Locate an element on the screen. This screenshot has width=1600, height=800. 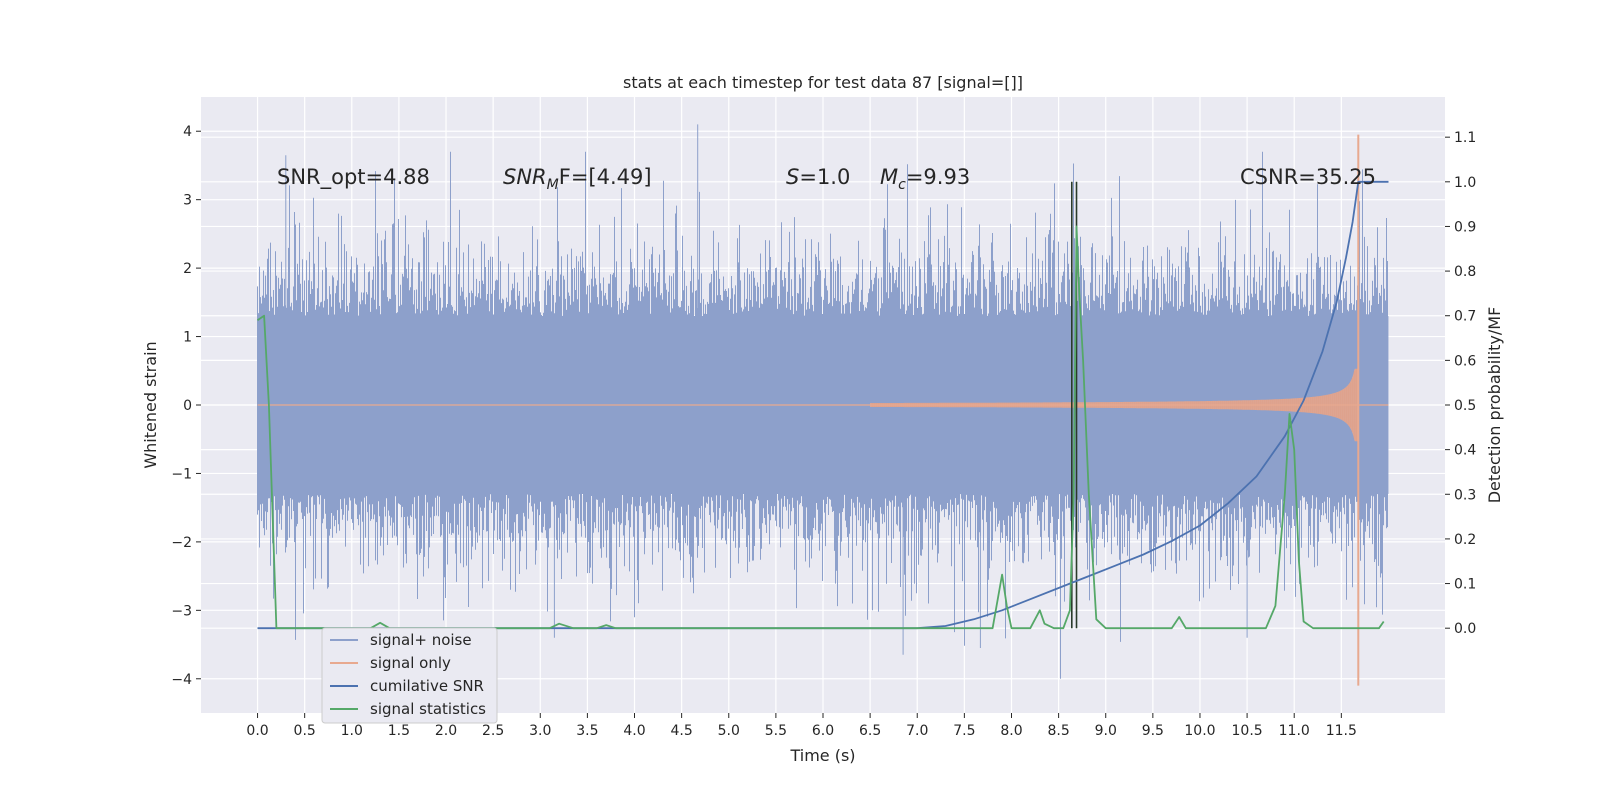
y-tick-label-right: 0.8 is located at coordinates (1465, 272).